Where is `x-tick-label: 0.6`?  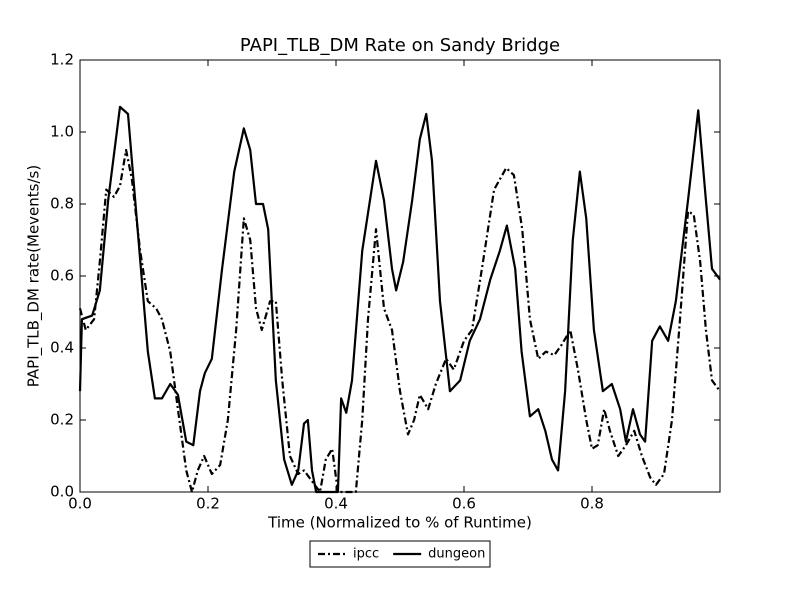 x-tick-label: 0.6 is located at coordinates (464, 504).